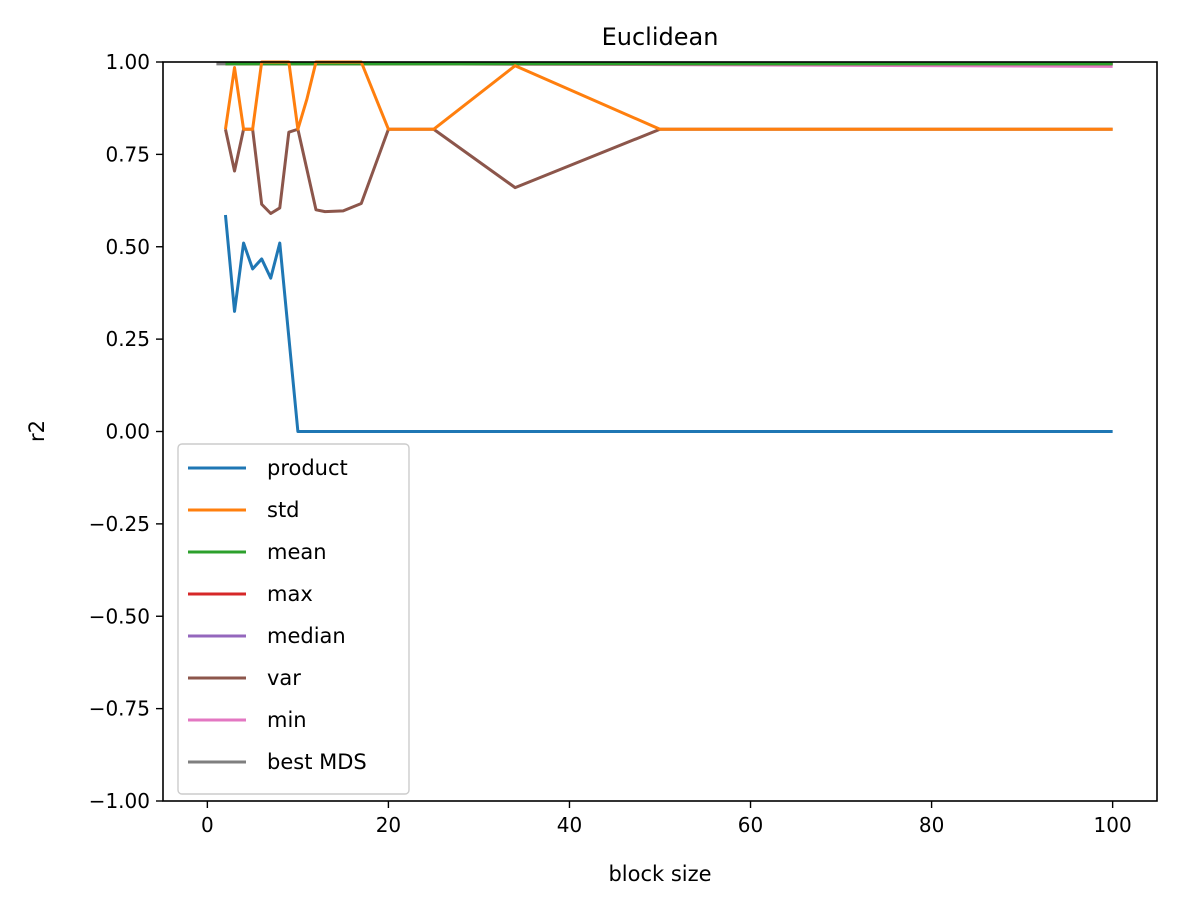 Image resolution: width=1179 pixels, height=908 pixels. What do you see at coordinates (388, 825) in the screenshot?
I see `x-tick-label: 20` at bounding box center [388, 825].